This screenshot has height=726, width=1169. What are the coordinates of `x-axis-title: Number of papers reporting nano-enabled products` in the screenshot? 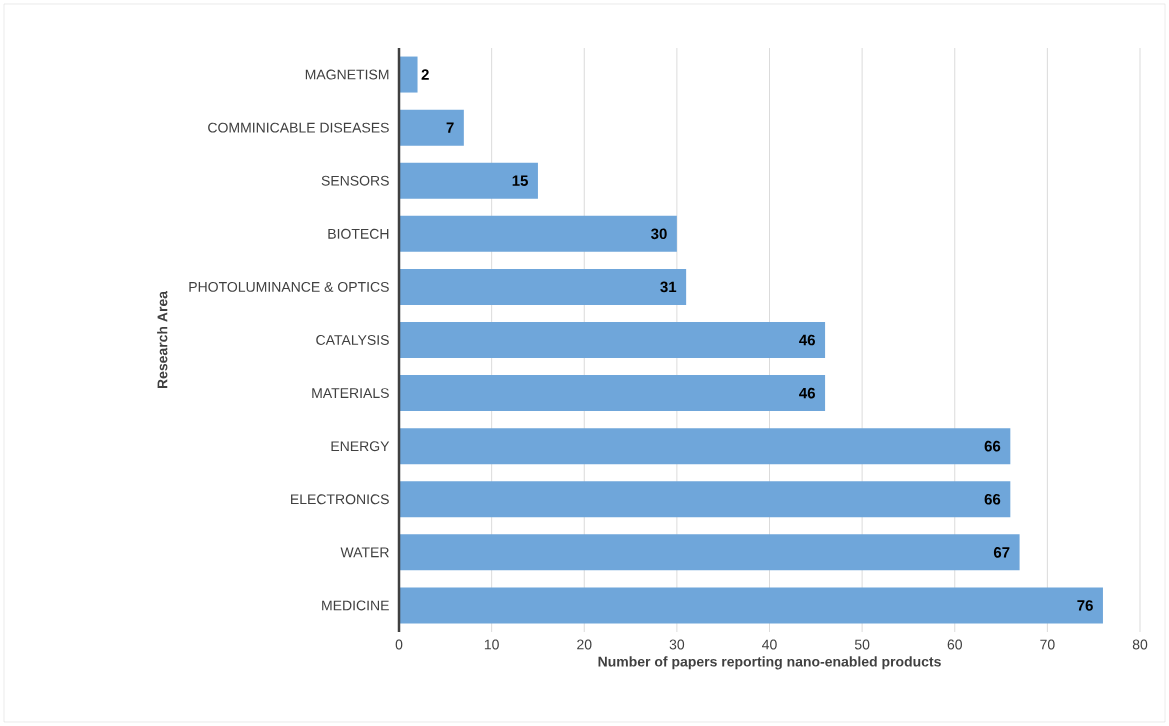 It's located at (769, 663).